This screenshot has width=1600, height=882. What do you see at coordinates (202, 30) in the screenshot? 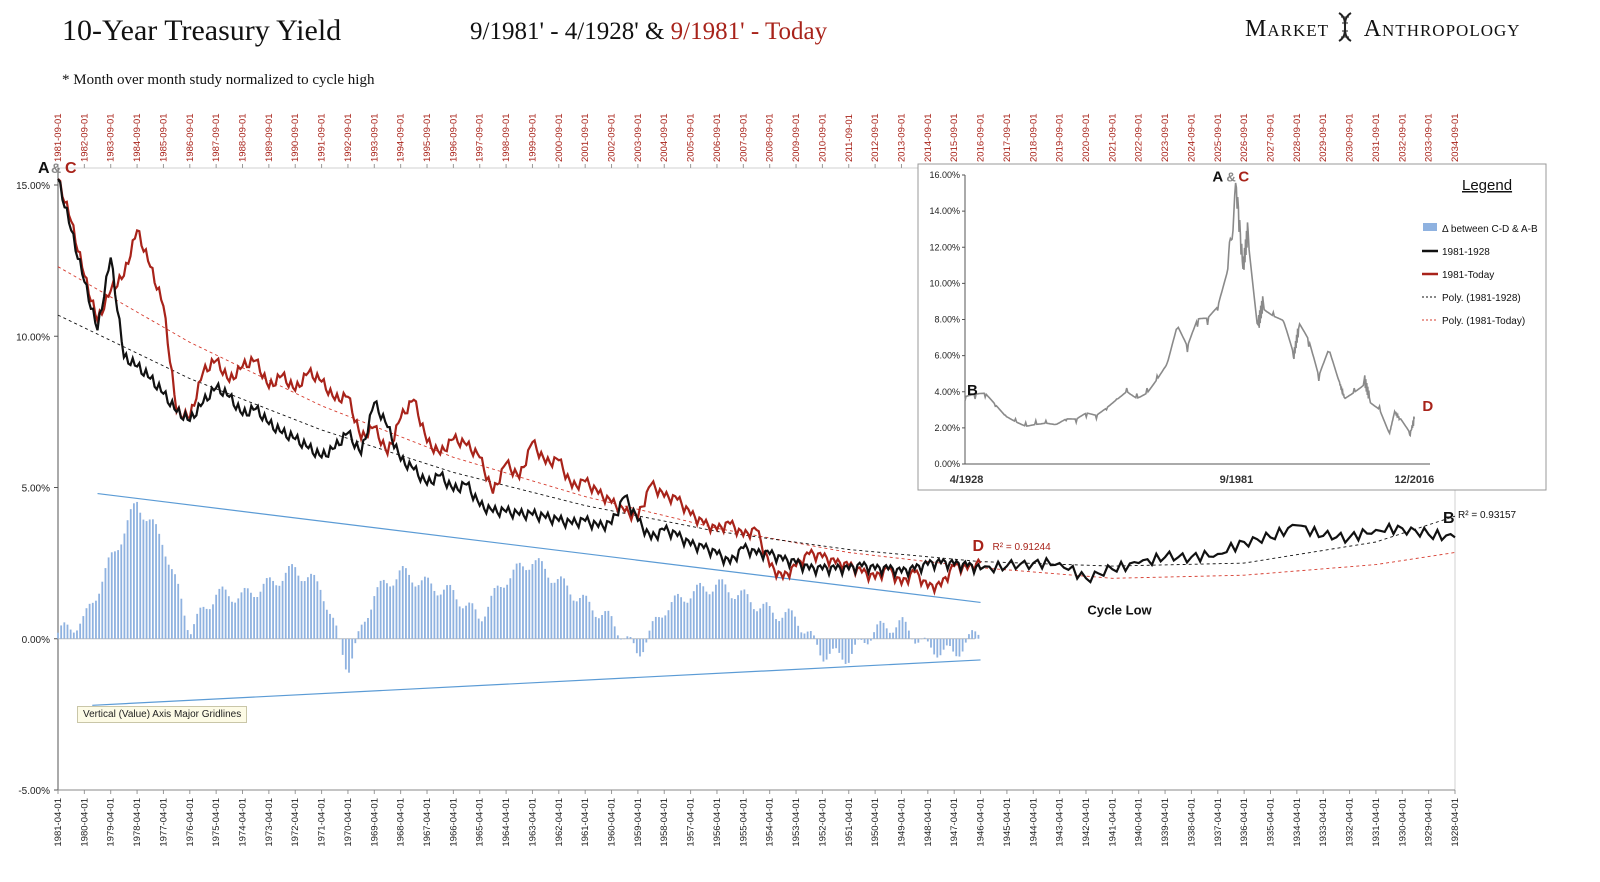
I see `chart-title: 10-Year Treasury Yield` at bounding box center [202, 30].